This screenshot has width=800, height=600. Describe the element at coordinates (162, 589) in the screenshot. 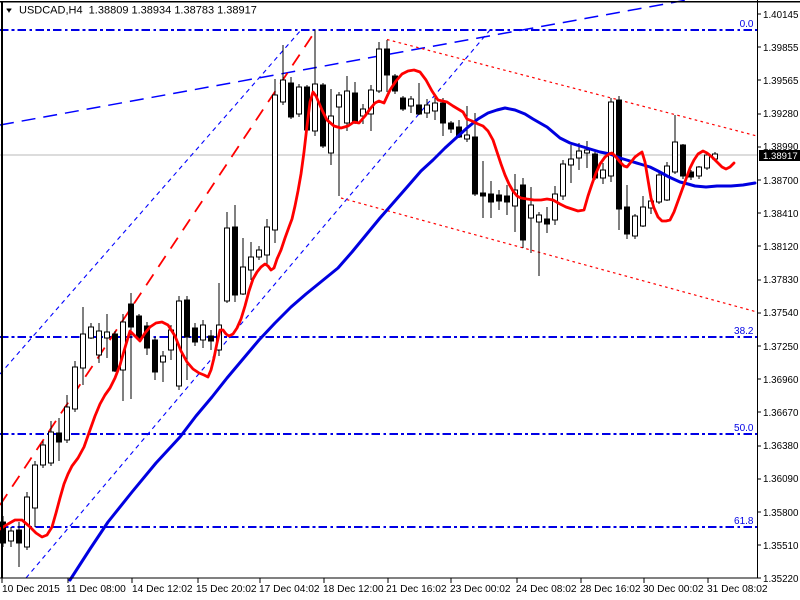

I see `svg-text: 14 Dec 12:02` at that location.